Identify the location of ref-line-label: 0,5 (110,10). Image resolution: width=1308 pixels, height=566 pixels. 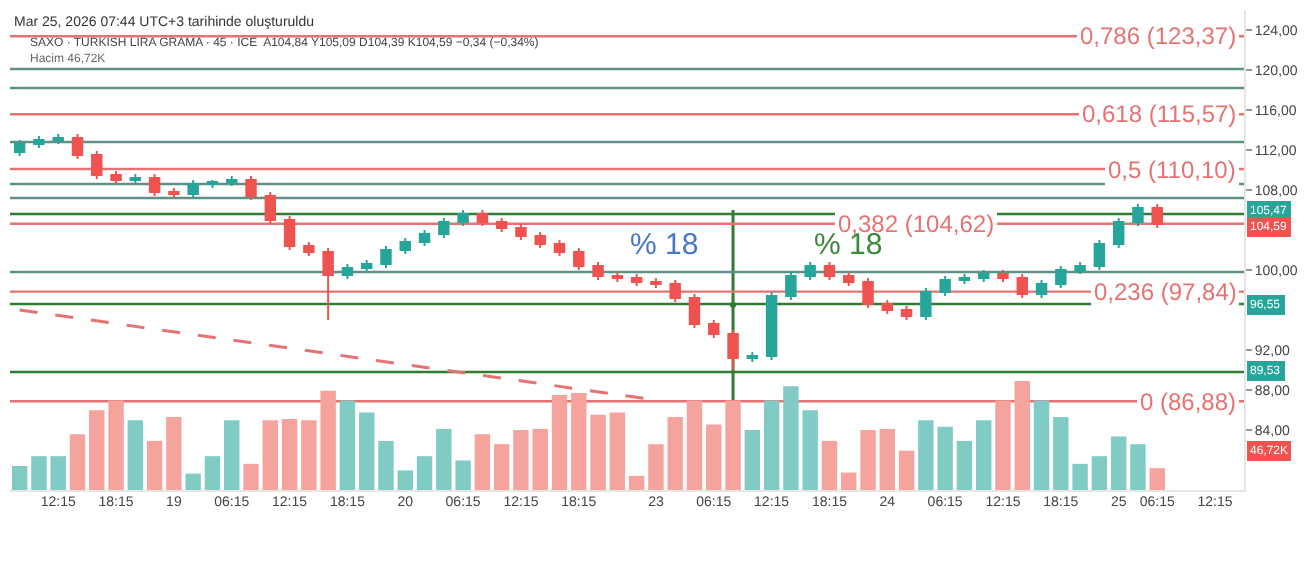
(1172, 170).